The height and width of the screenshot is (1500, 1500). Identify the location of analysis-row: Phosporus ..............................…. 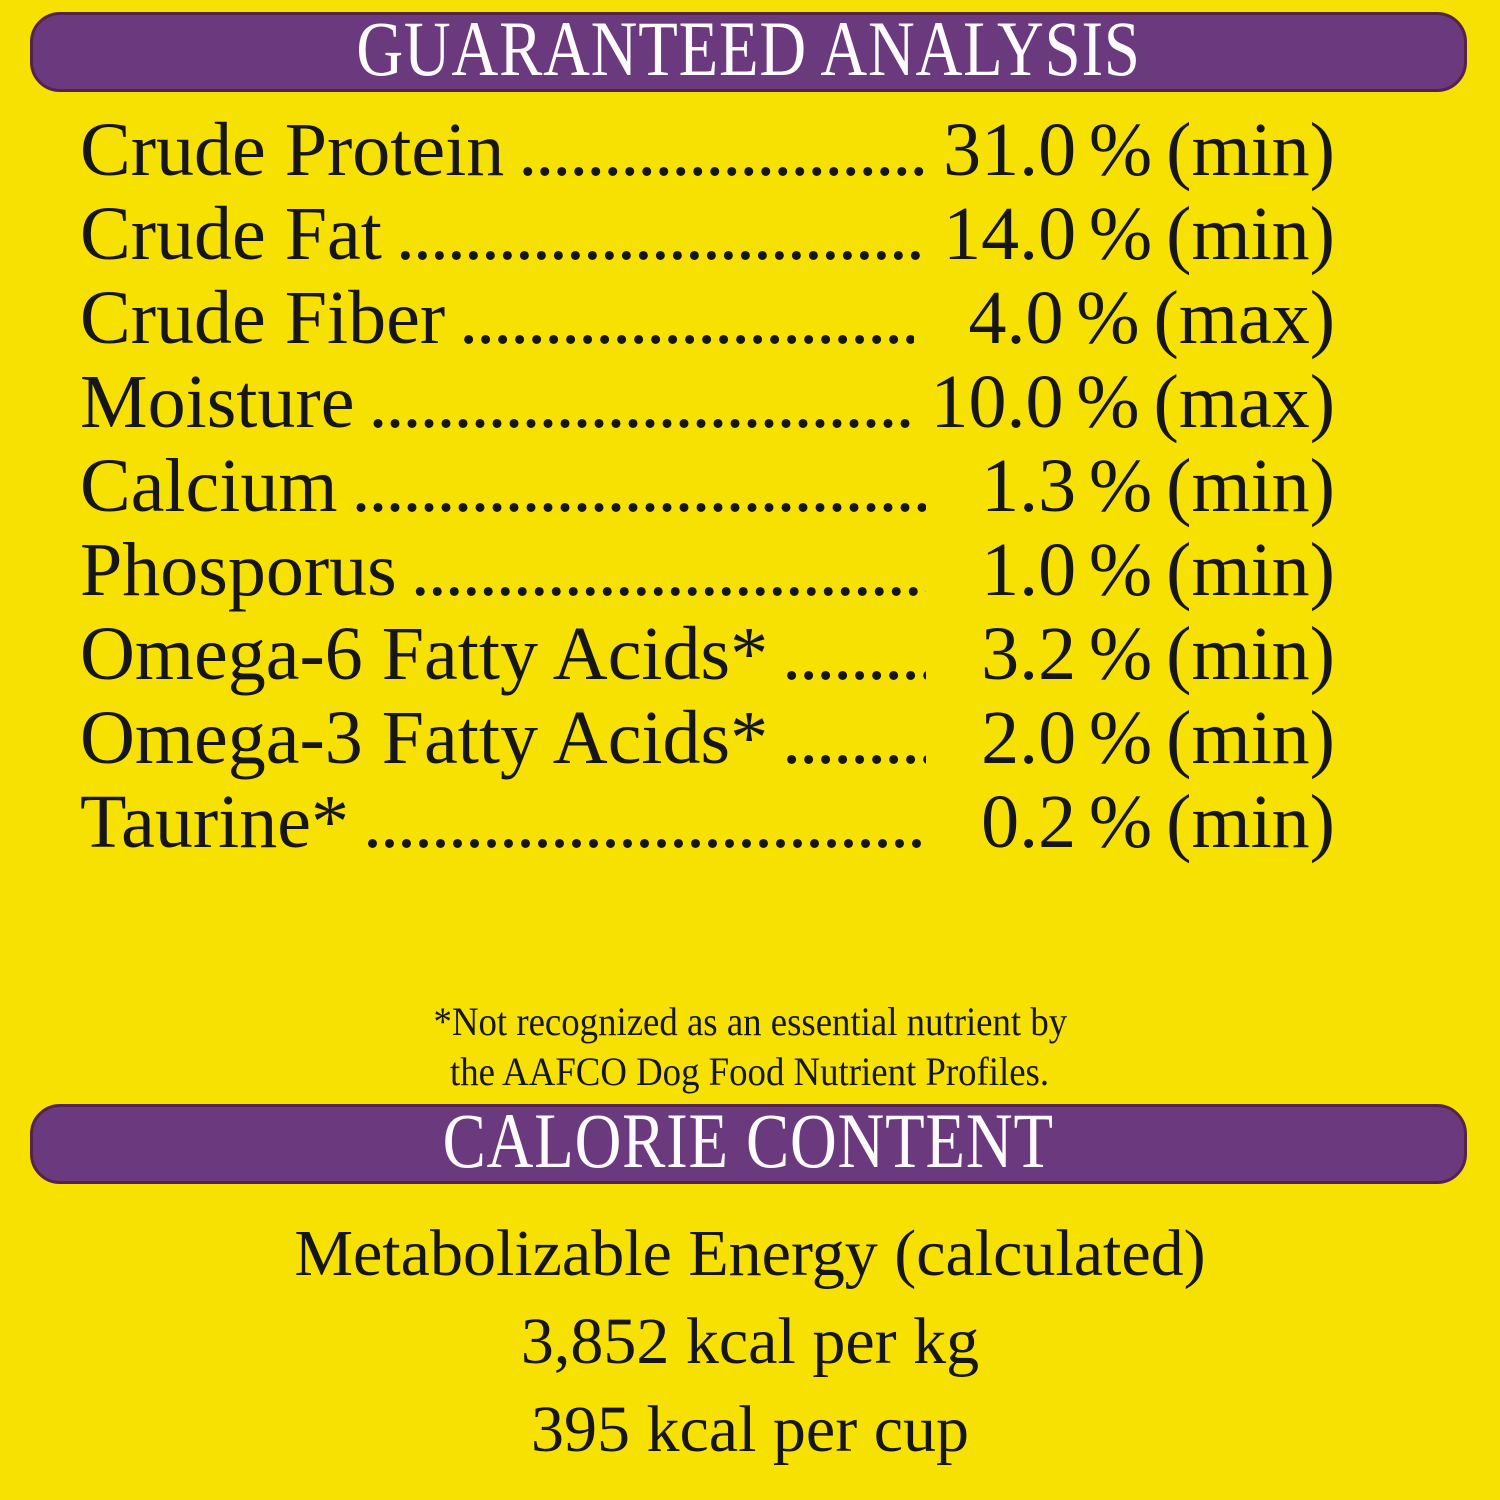
(707, 570).